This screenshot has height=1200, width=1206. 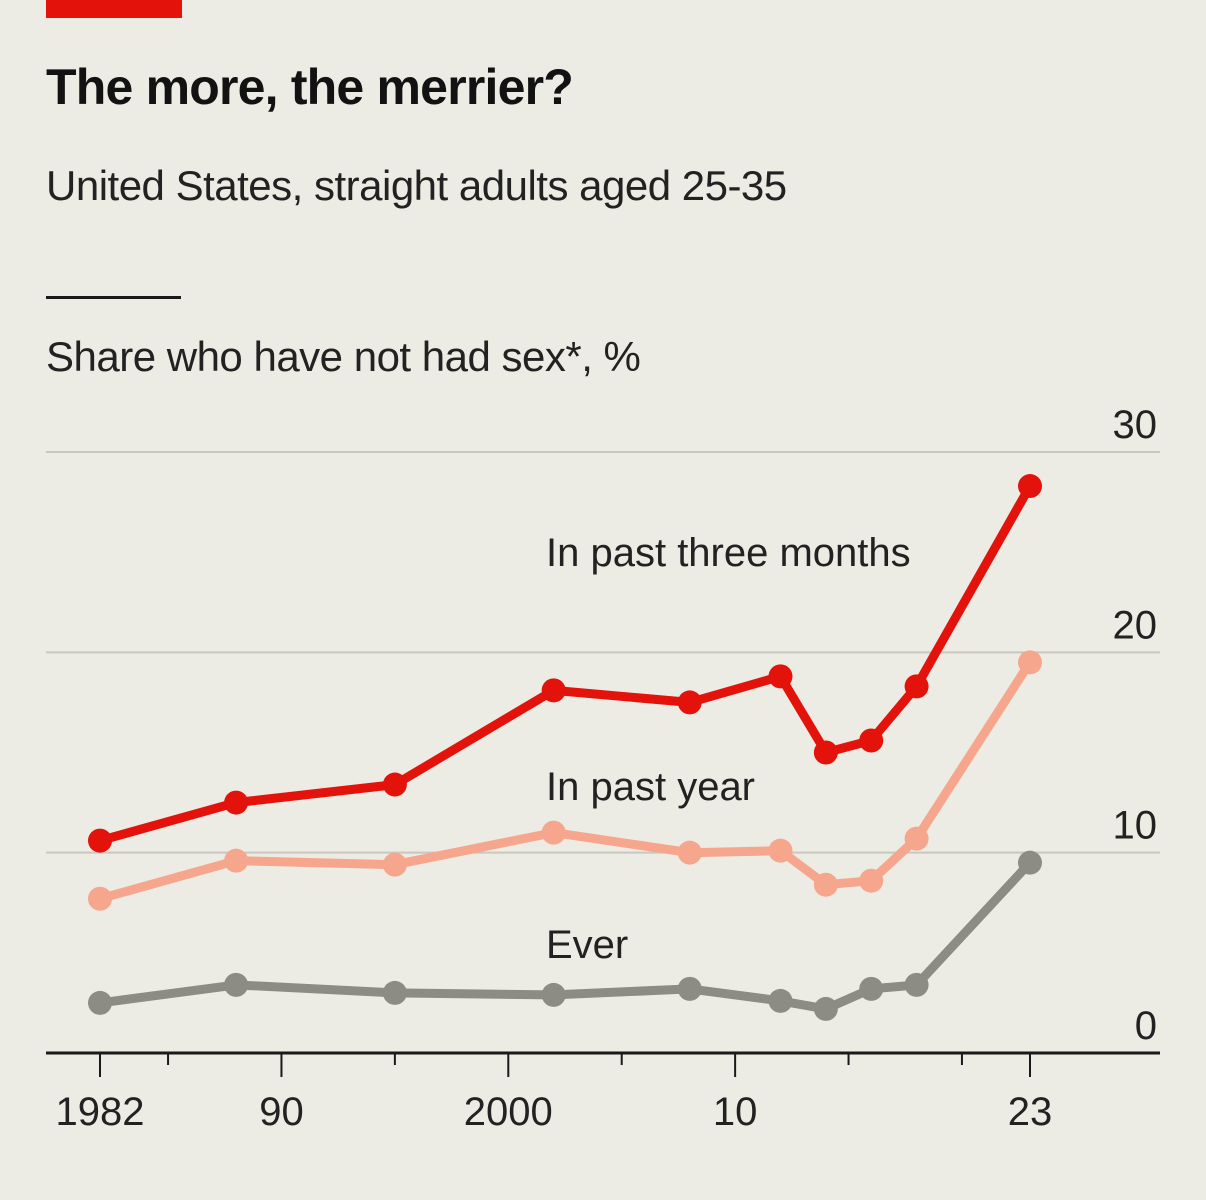 I want to click on series-label-in-past-year: In past year, so click(x=650, y=787).